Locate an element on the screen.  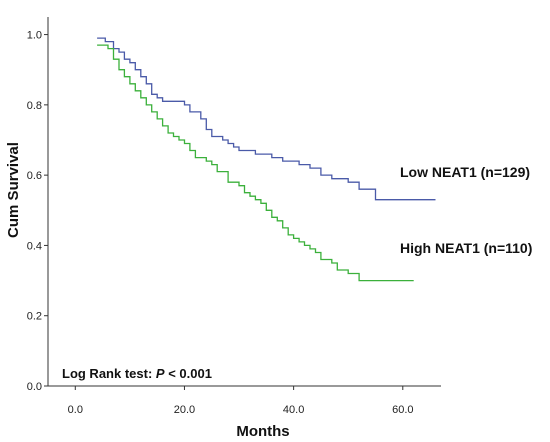
y-tick-label: 0.8 is located at coordinates (34, 106).